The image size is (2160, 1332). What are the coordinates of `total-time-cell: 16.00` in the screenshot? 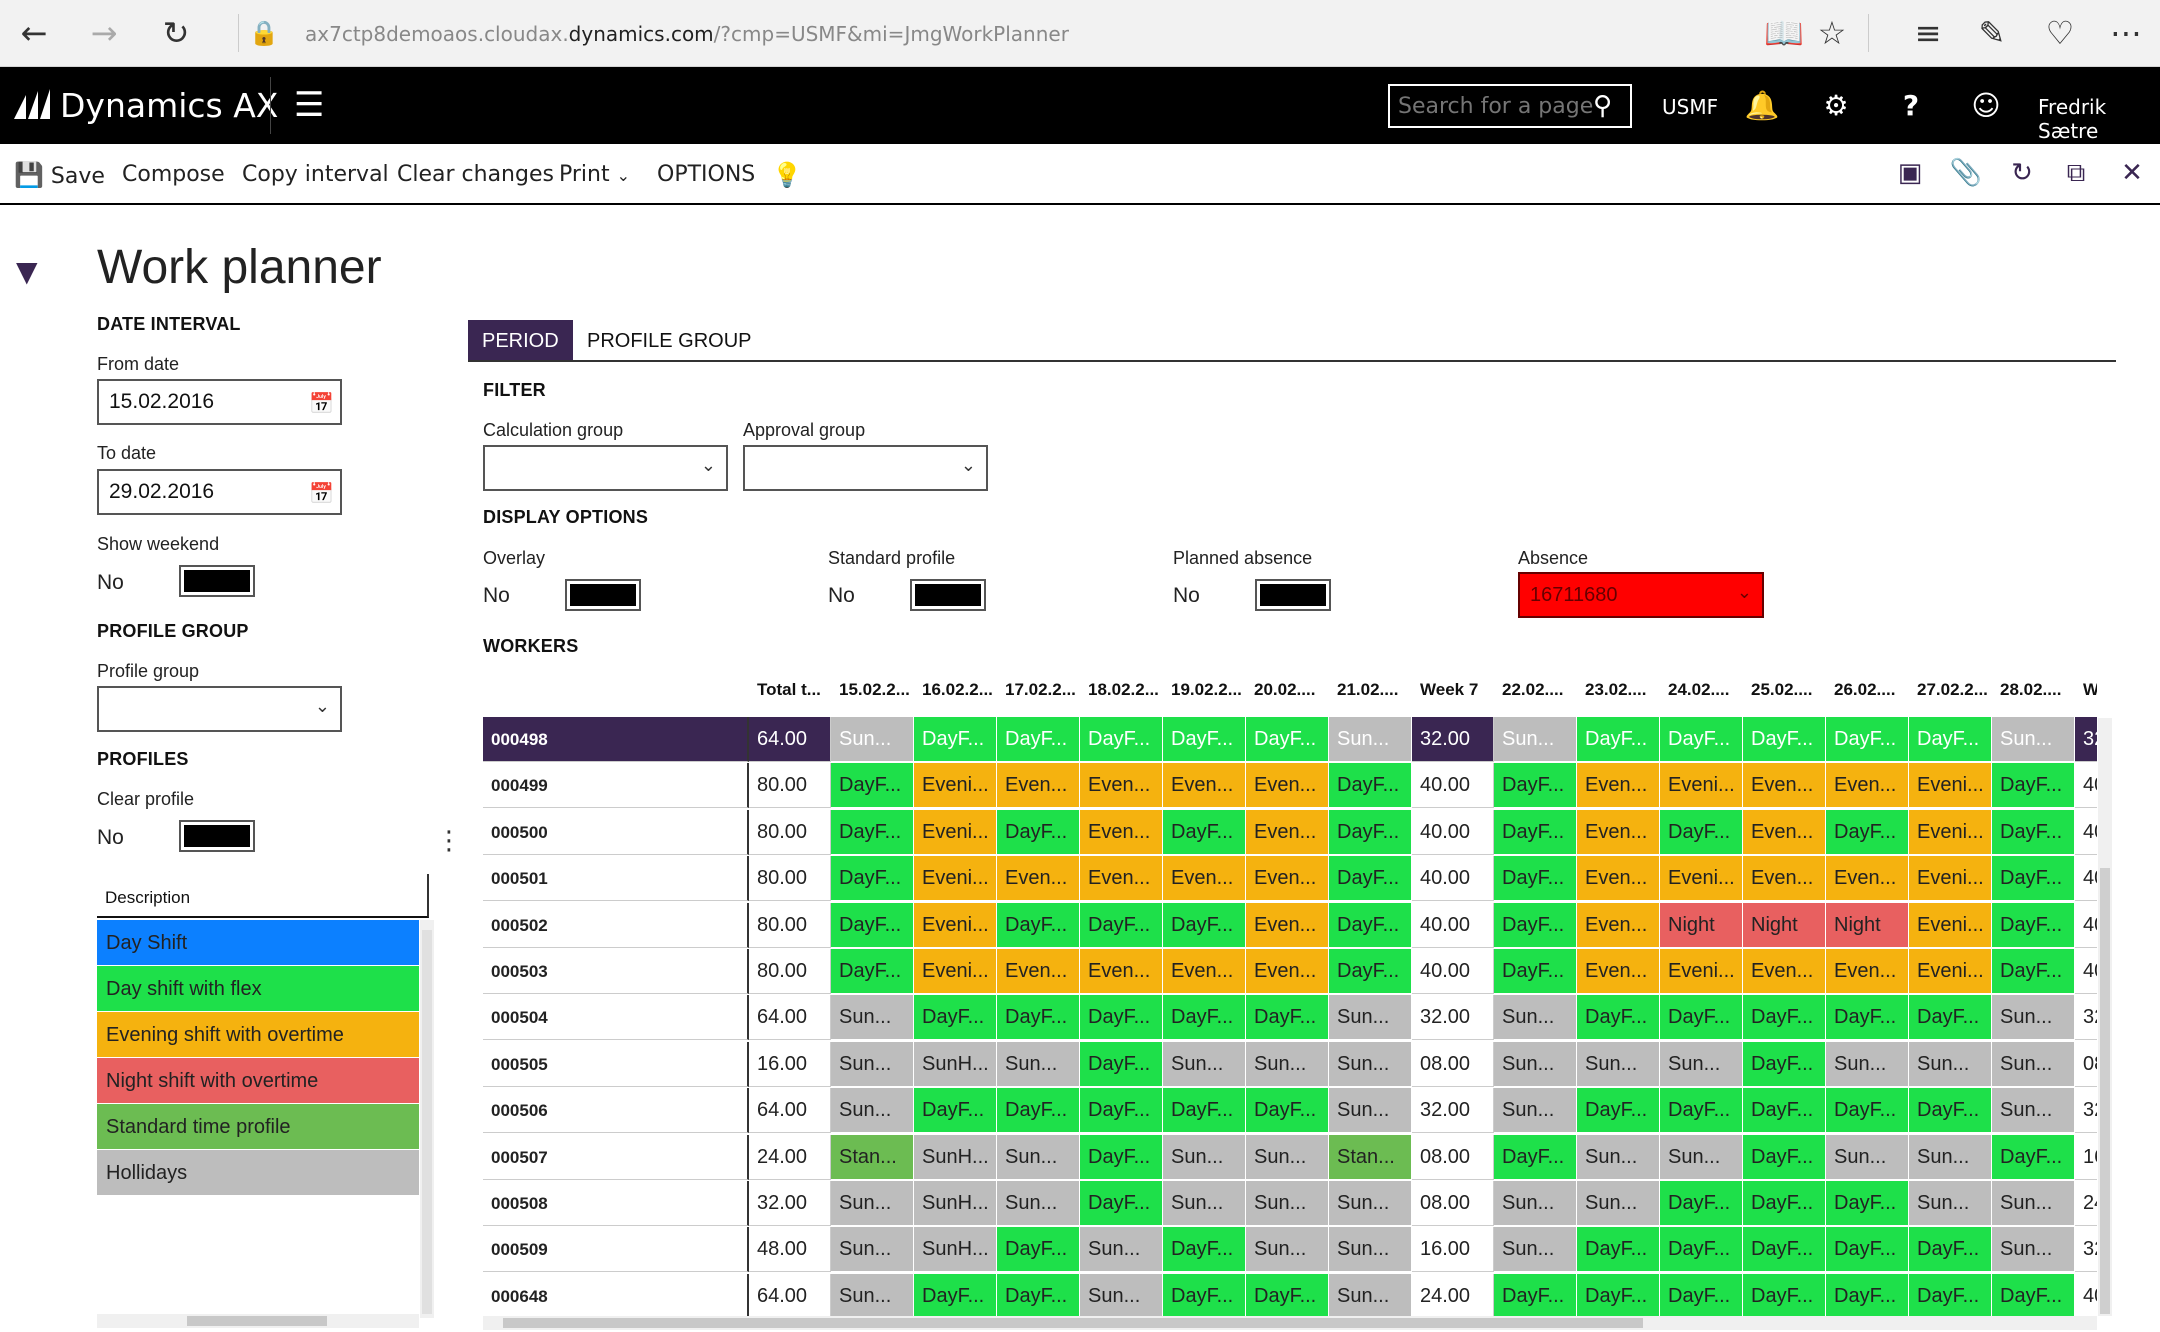 It's located at (790, 1064).